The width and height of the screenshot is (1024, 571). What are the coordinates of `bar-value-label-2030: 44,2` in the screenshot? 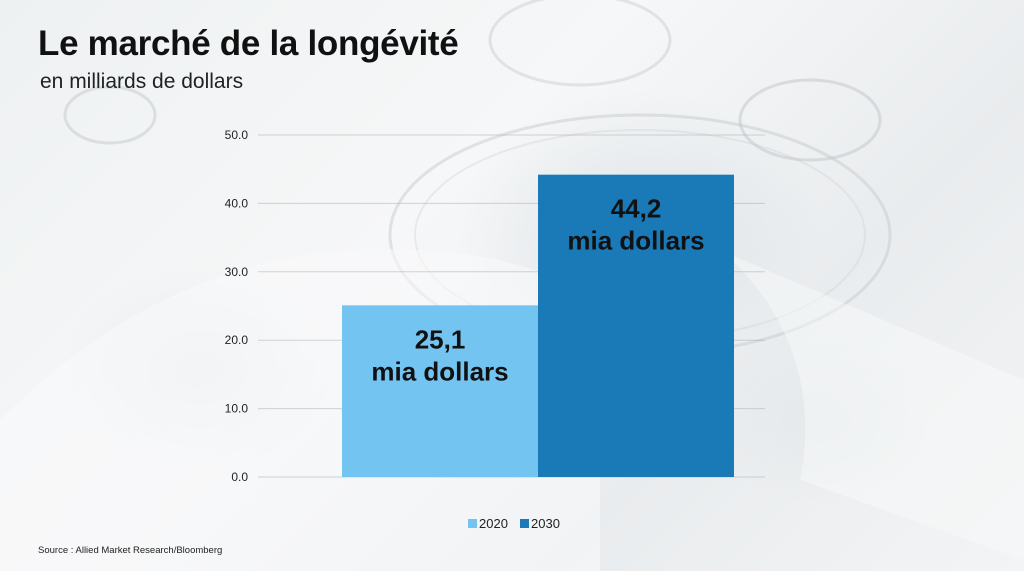 It's located at (636, 209).